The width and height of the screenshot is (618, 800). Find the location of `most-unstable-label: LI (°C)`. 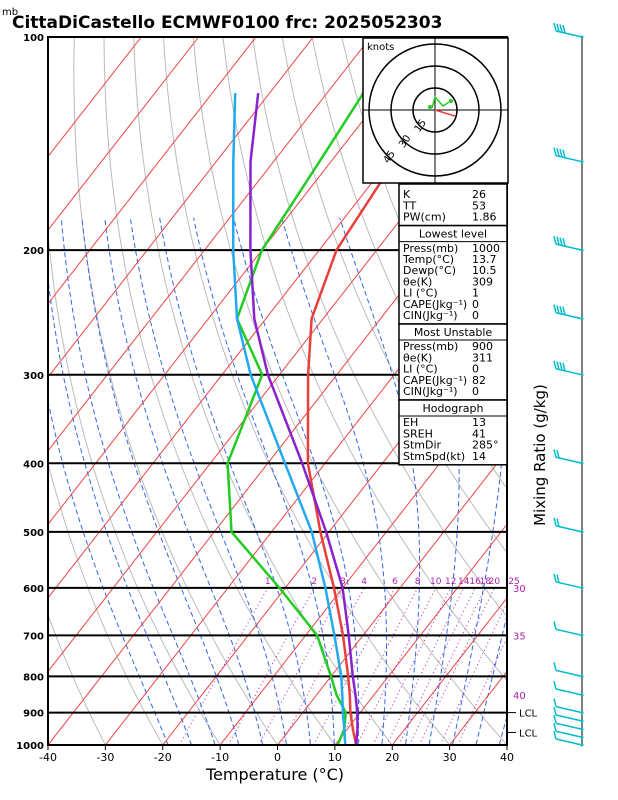

most-unstable-label: LI (°C) is located at coordinates (420, 369).